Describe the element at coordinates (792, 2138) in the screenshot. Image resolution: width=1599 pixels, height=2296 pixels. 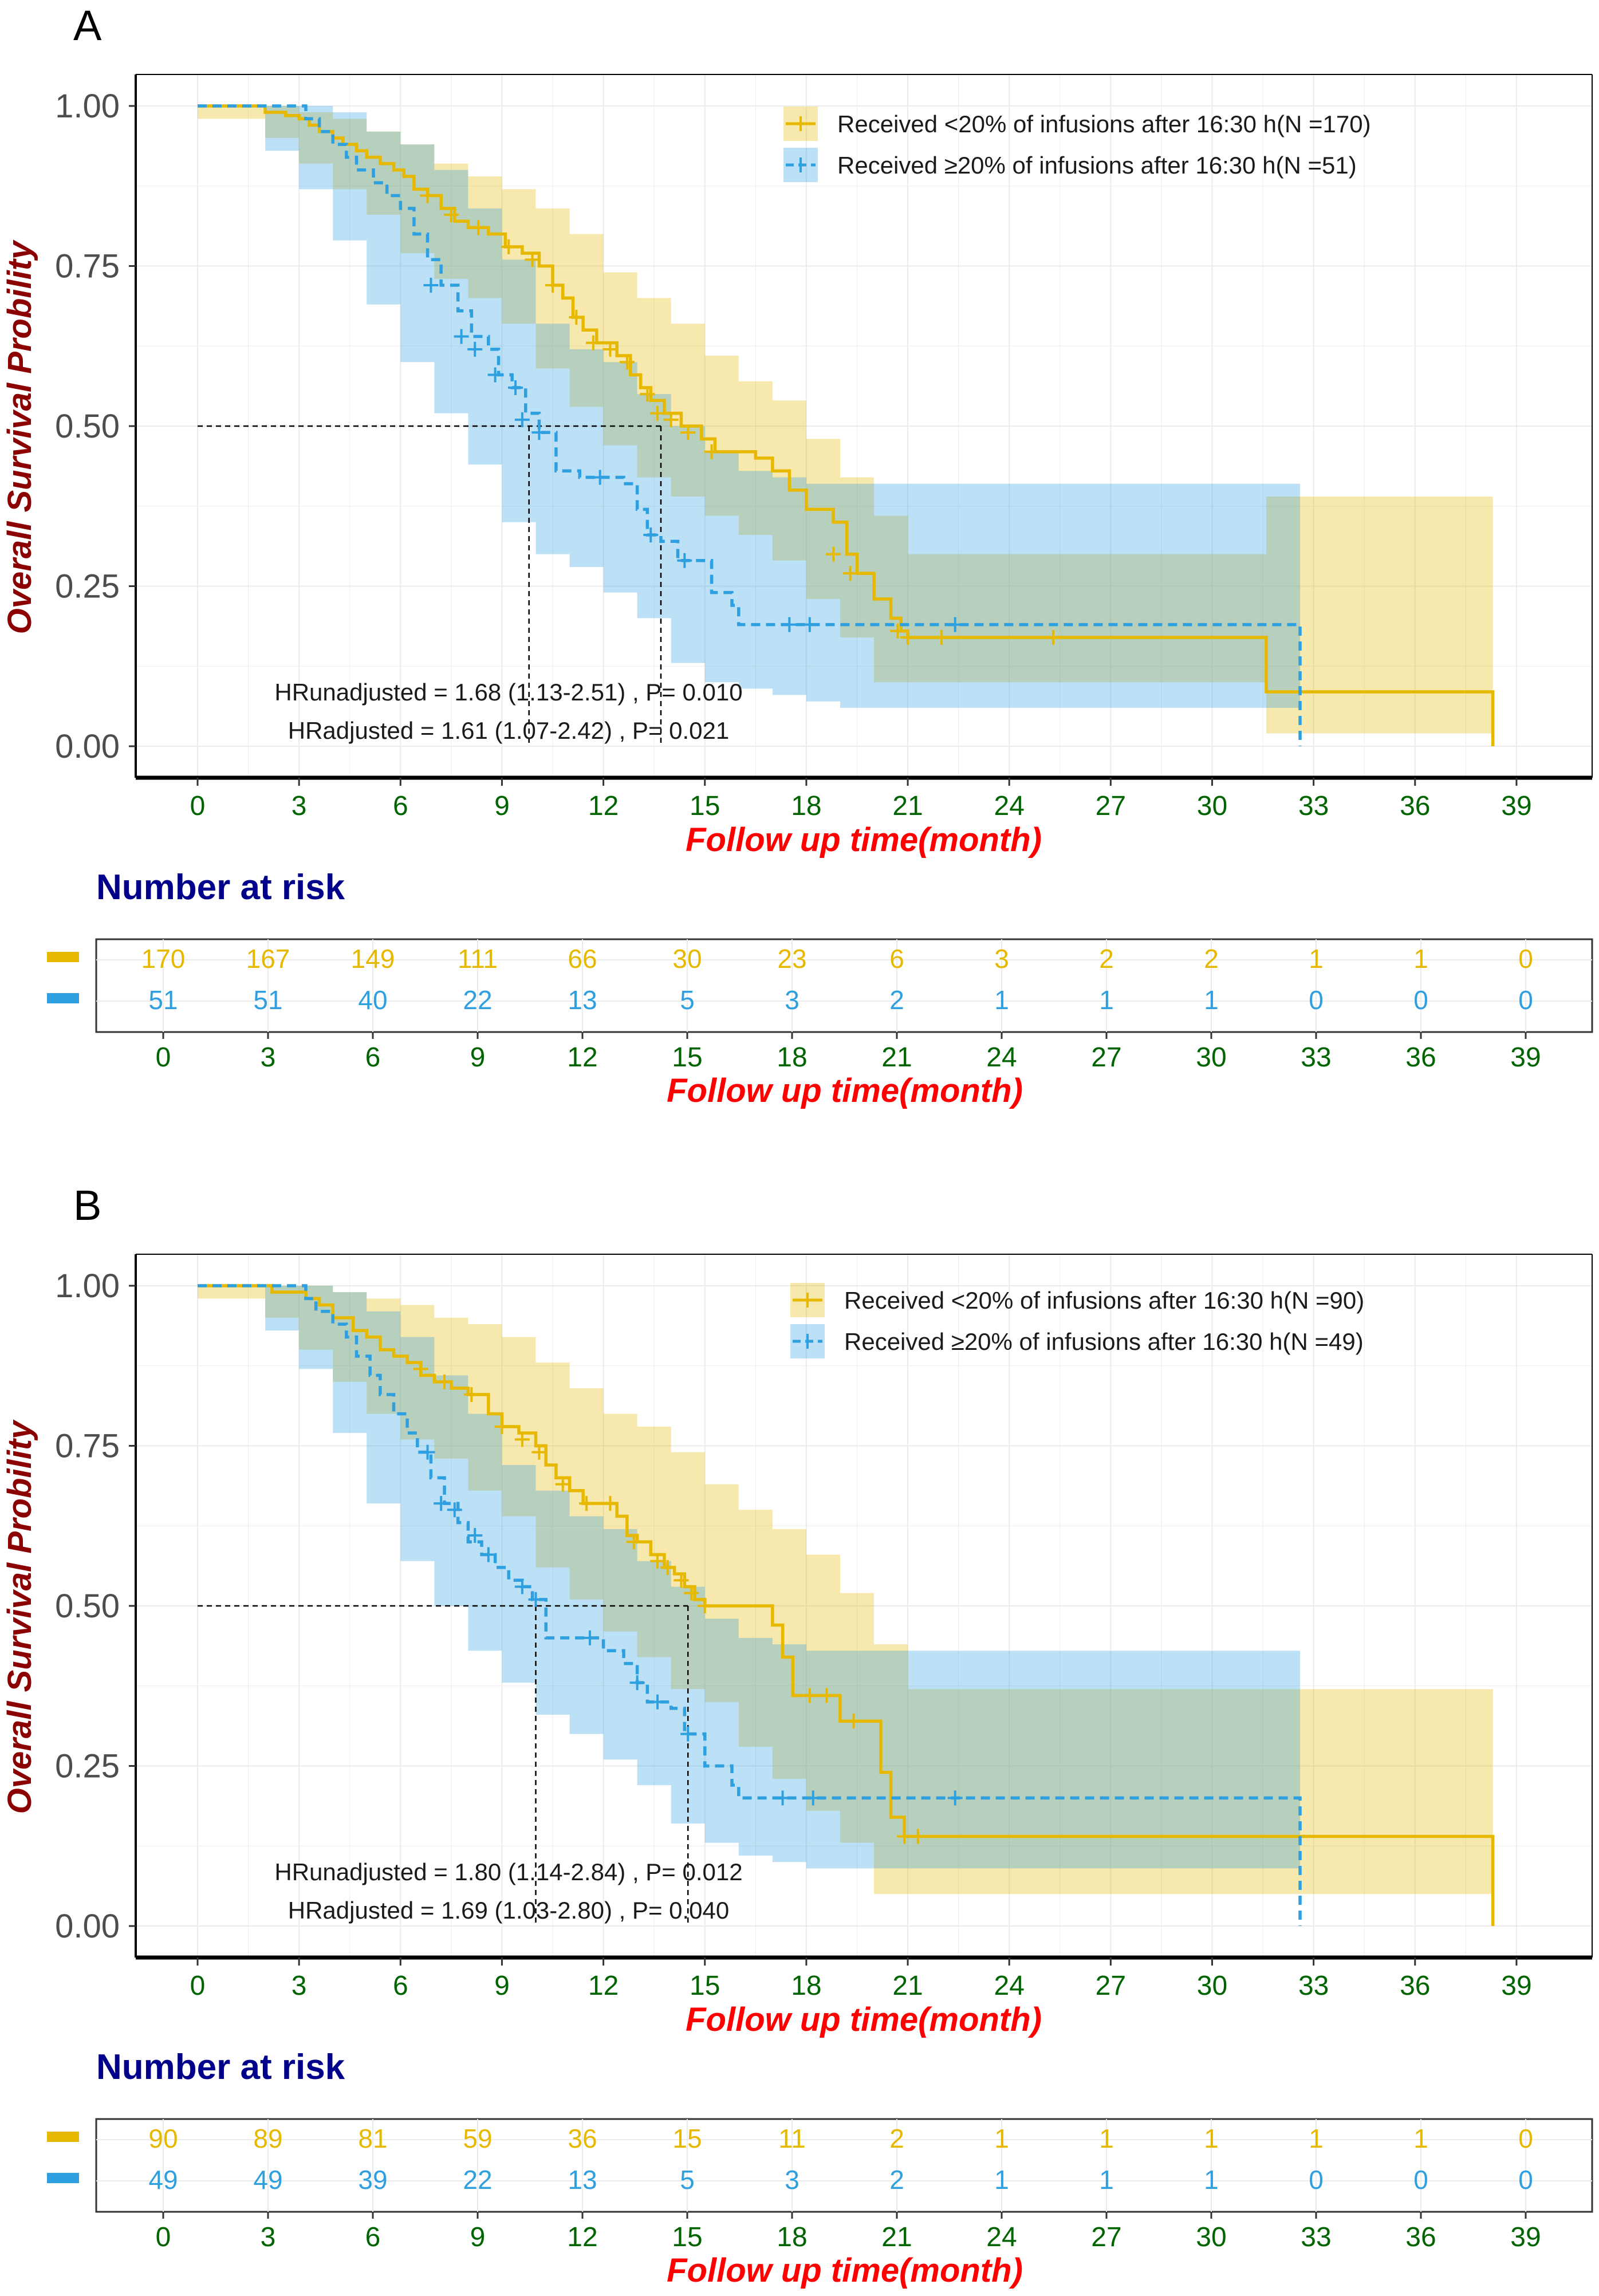
I see `risk-count: 11` at that location.